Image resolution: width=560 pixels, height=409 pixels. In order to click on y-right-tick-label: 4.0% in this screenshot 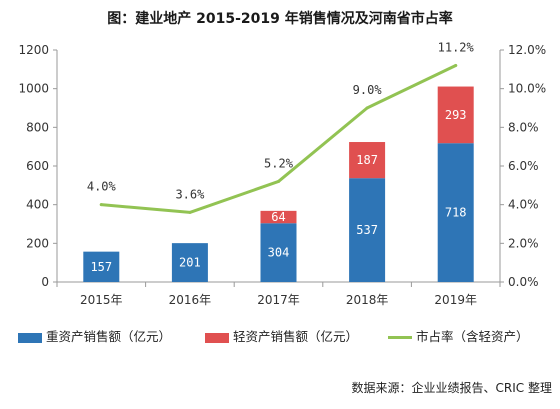, I will do `click(523, 205)`.